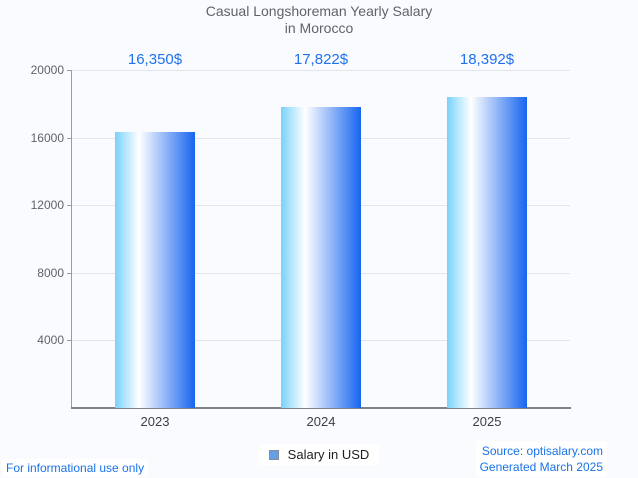 The width and height of the screenshot is (638, 478). What do you see at coordinates (541, 467) in the screenshot?
I see `generated-date: Generated March 2025` at bounding box center [541, 467].